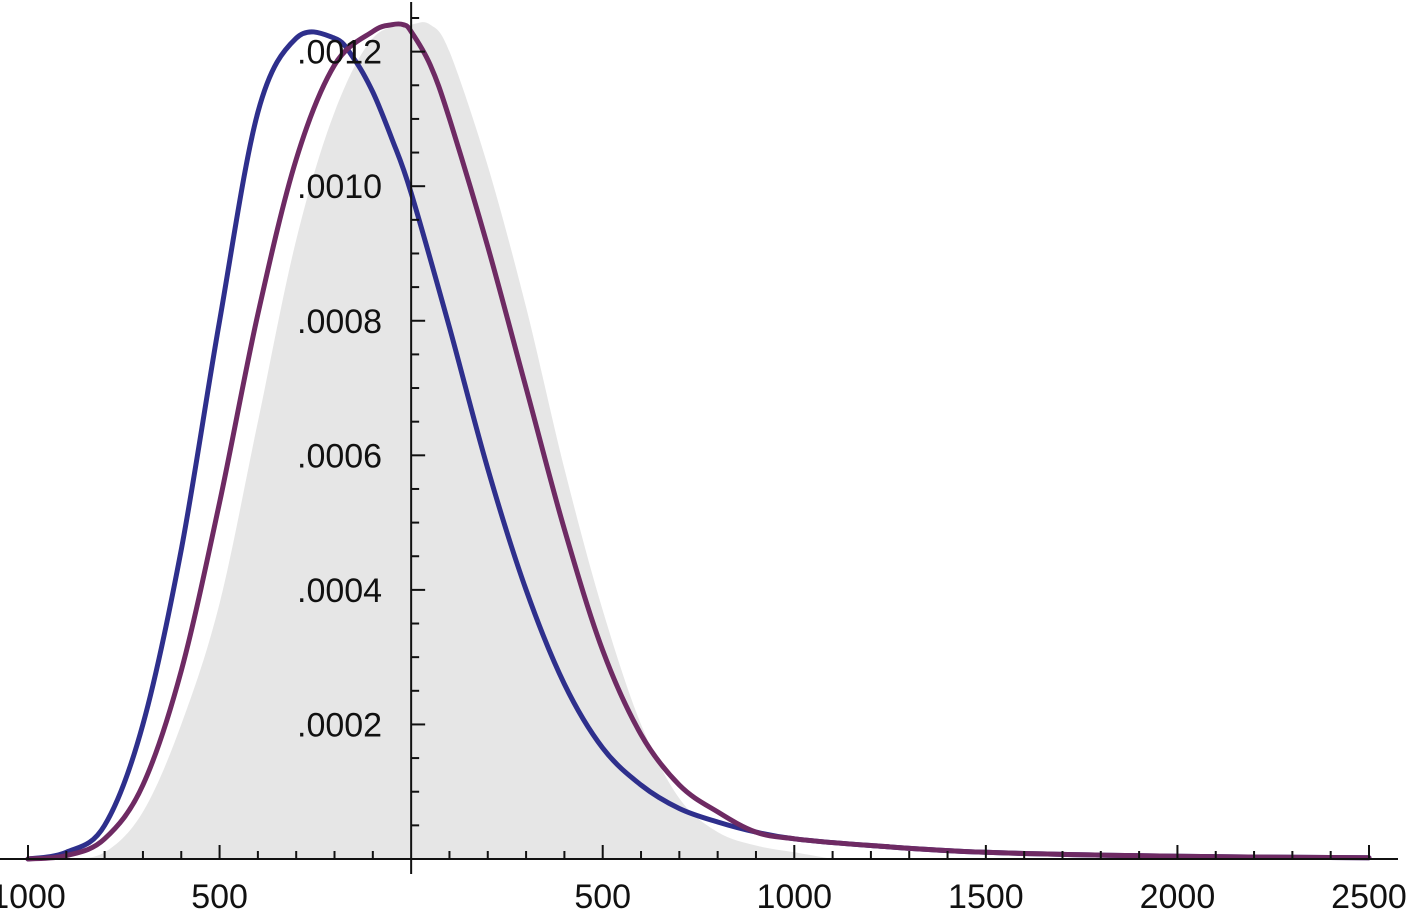  I want to click on y-tick-label: .0012, so click(339, 53).